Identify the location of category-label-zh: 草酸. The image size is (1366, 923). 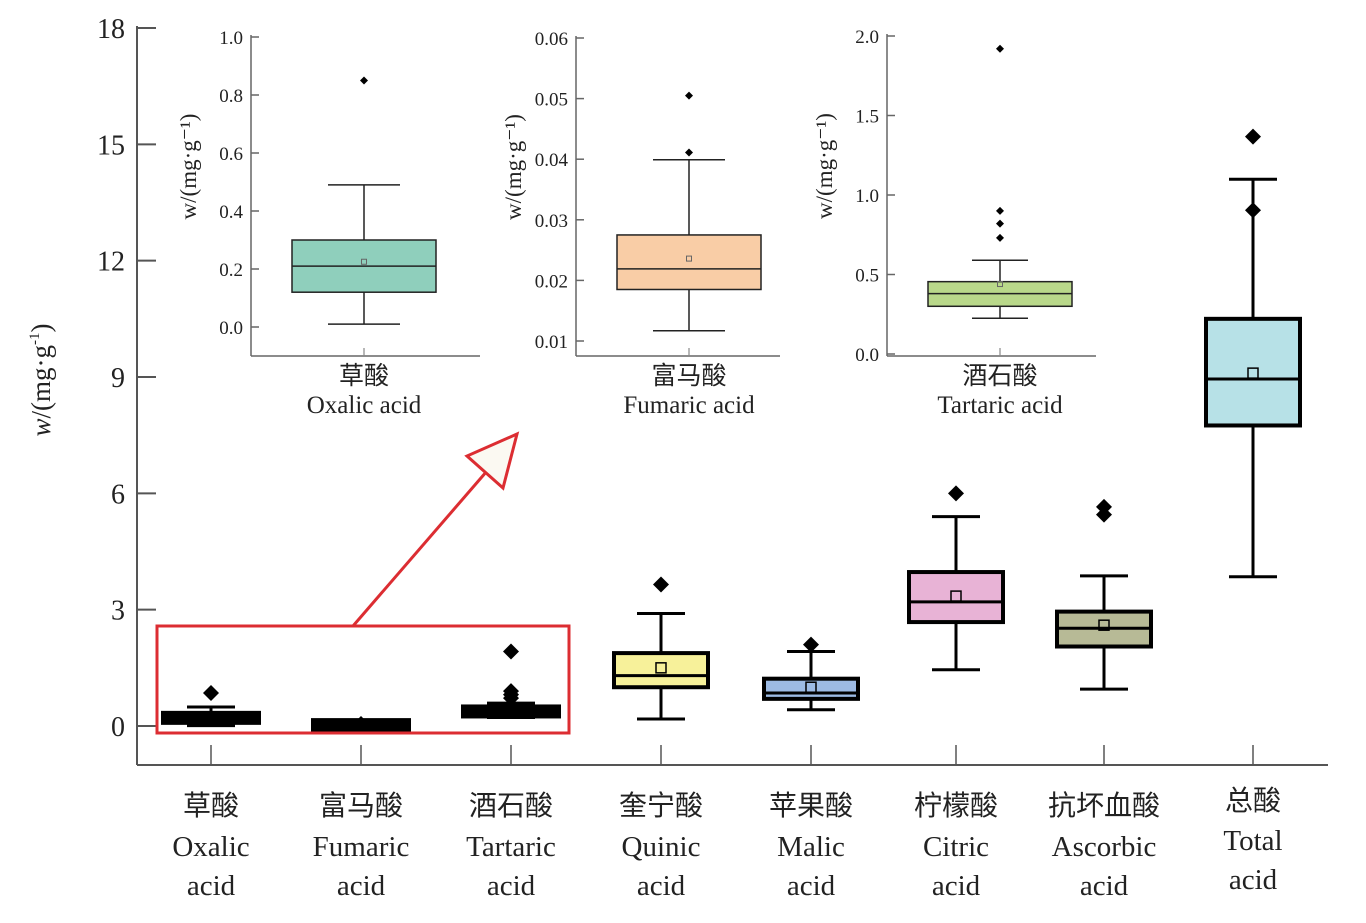
(211, 806).